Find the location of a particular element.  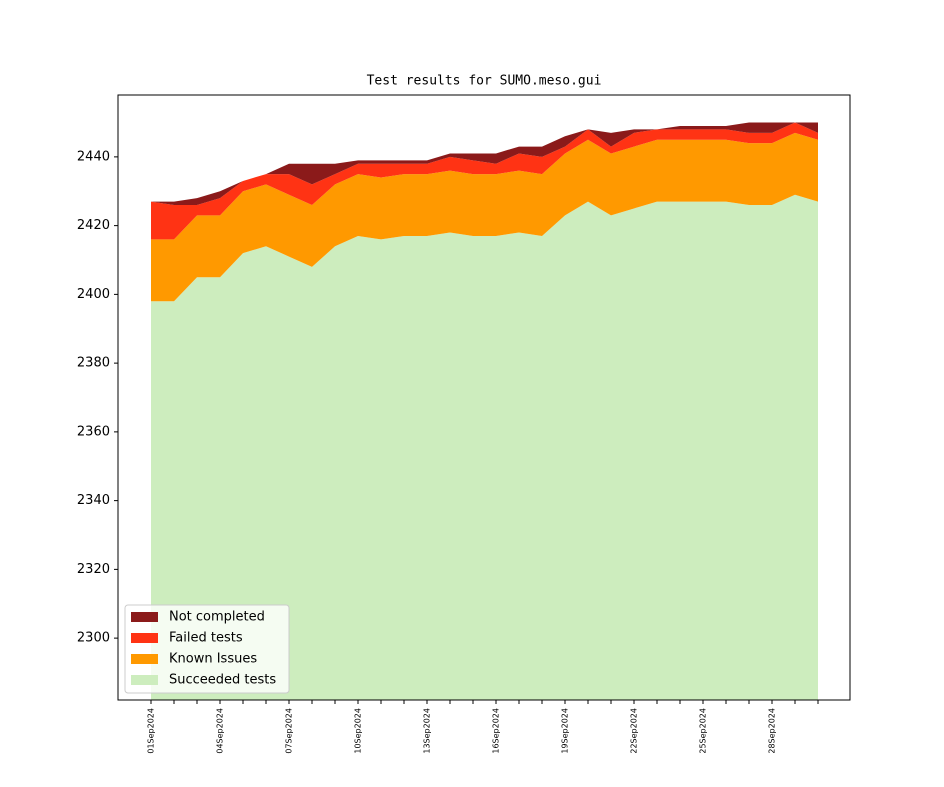

y-tick-label: 2360 is located at coordinates (93, 431).